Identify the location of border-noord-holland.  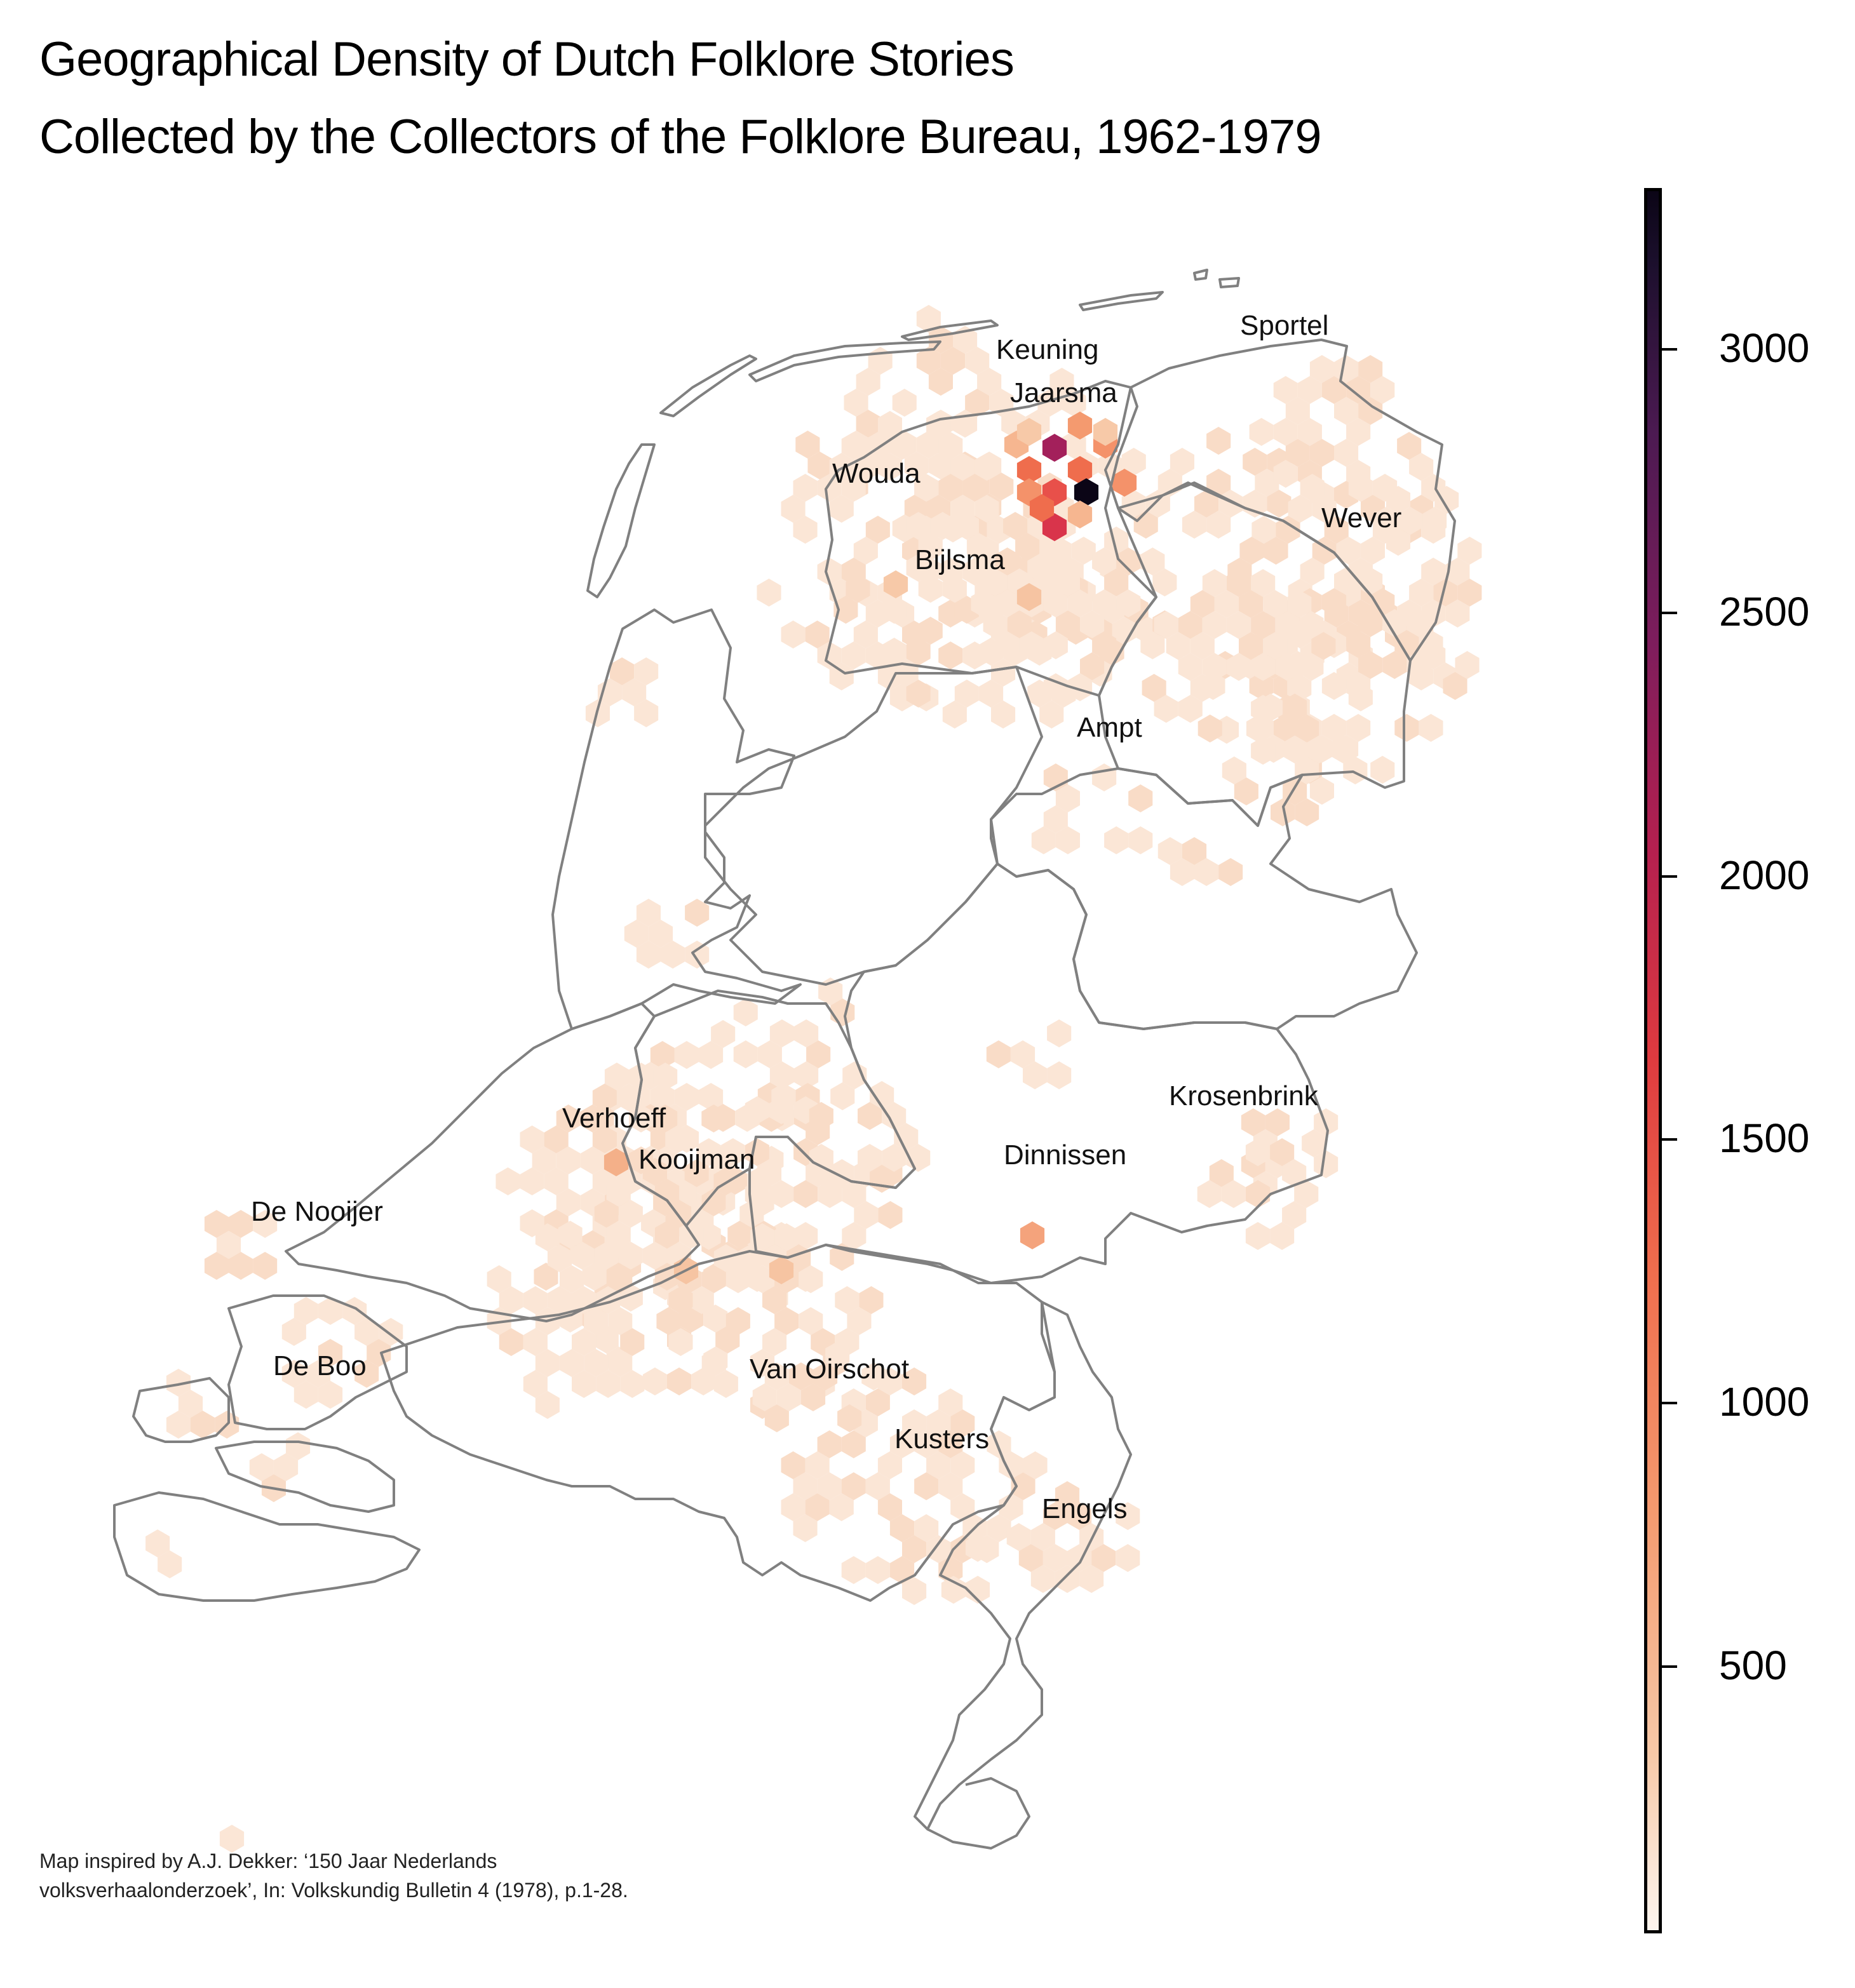
(677, 819).